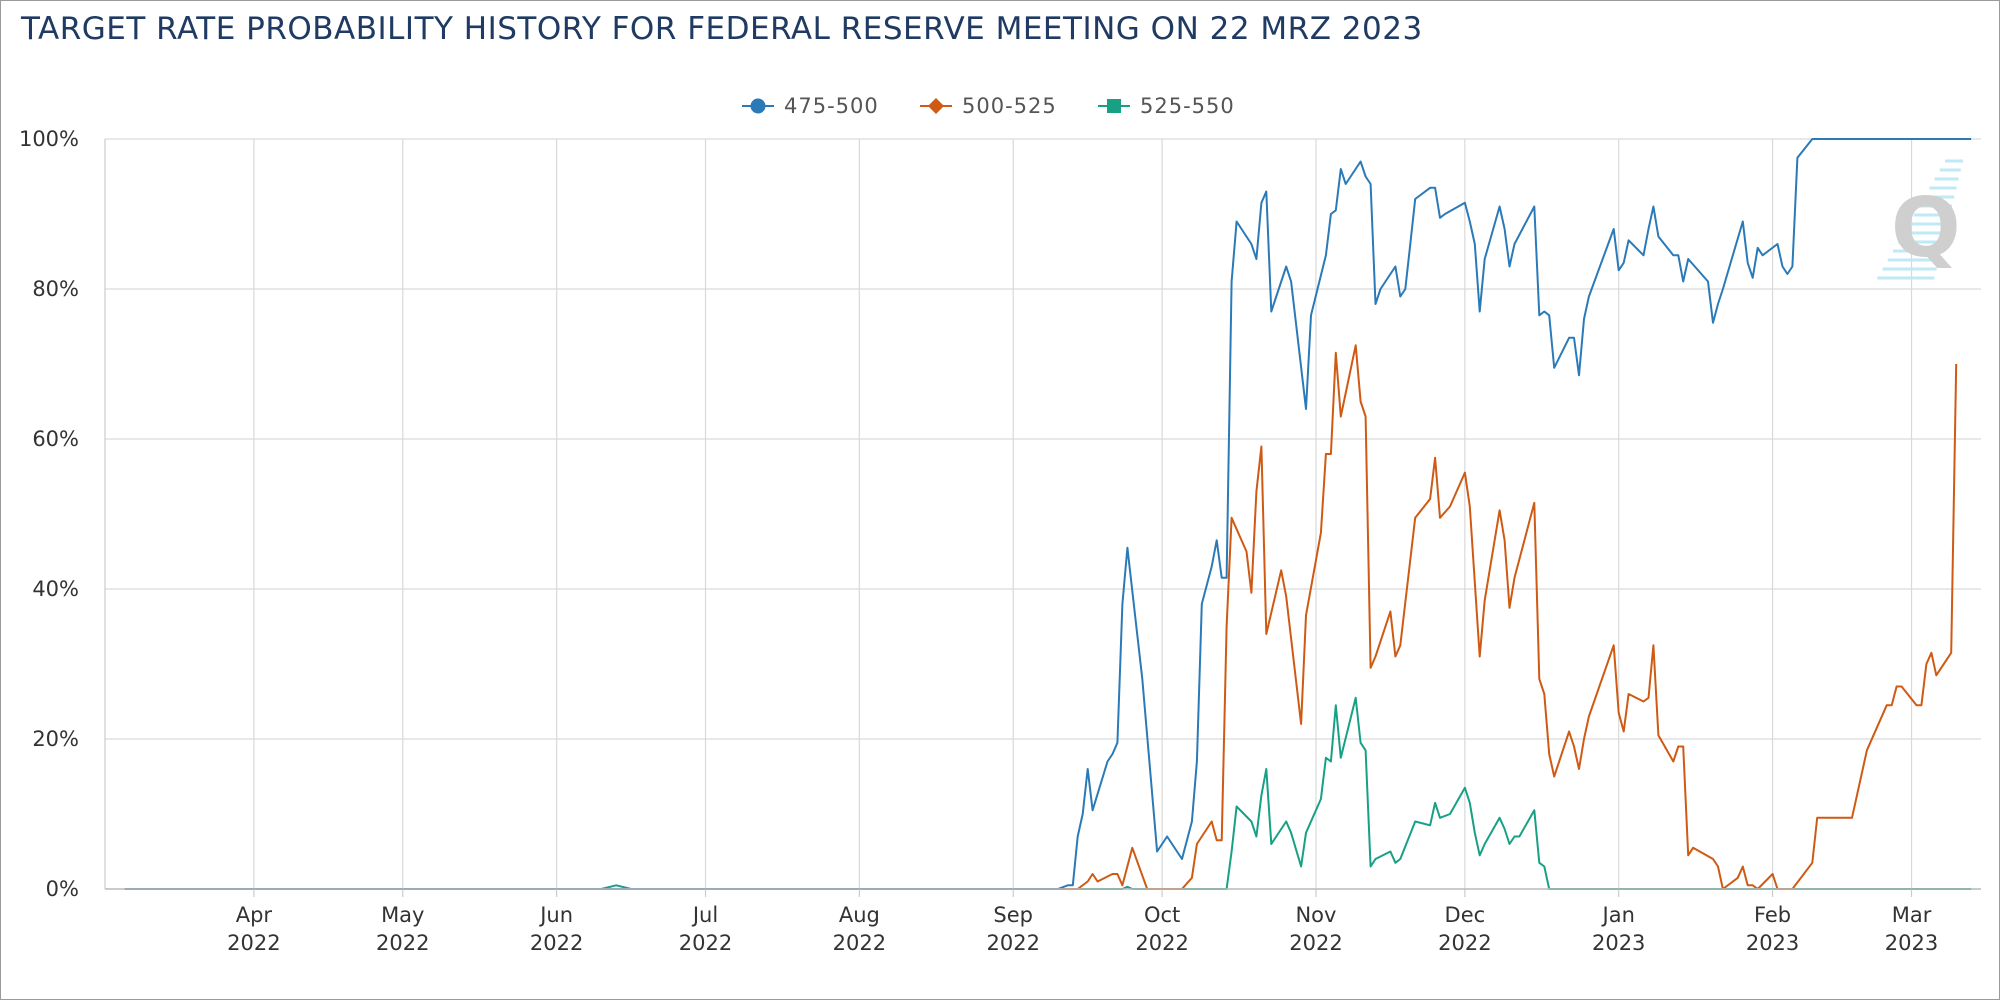 Image resolution: width=2000 pixels, height=1000 pixels. I want to click on watermark-logo: Q, so click(1920, 219).